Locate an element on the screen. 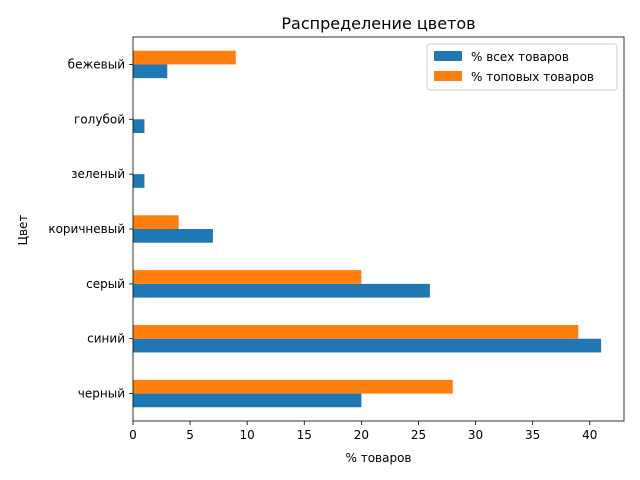  y-tick-label-0: черный is located at coordinates (101, 394).